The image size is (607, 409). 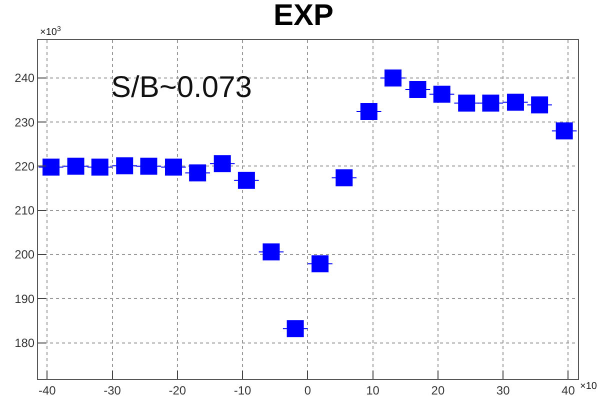 I want to click on y-tick-label: 230, so click(x=24, y=122).